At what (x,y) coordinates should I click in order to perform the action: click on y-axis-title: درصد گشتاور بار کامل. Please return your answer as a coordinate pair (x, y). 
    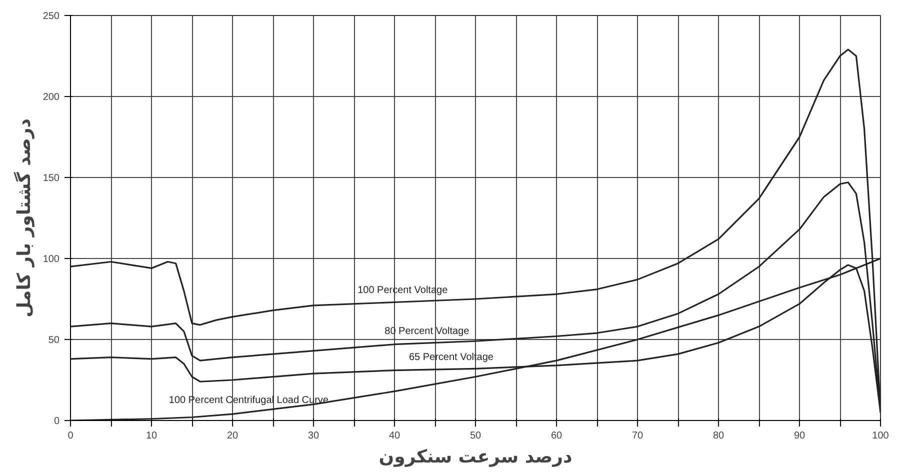
    Looking at the image, I should click on (23, 218).